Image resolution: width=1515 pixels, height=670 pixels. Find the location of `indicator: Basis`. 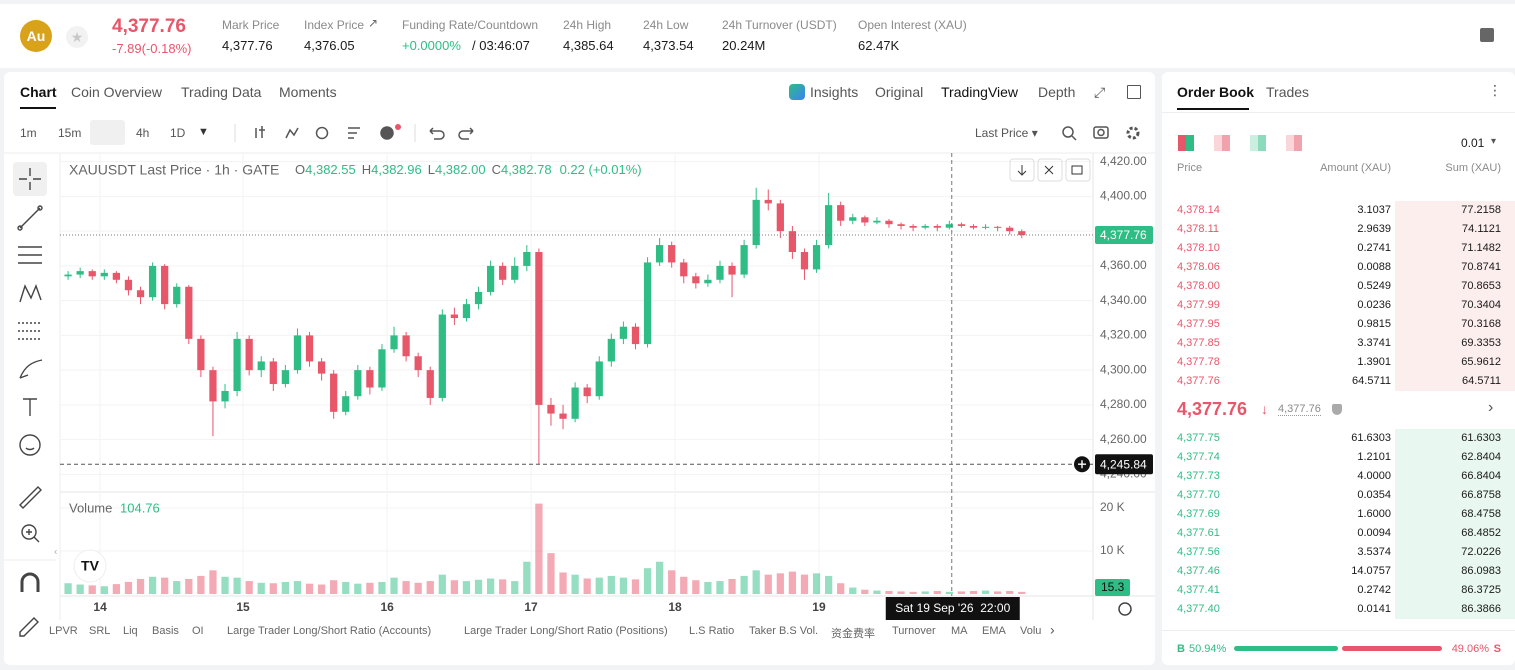

indicator: Basis is located at coordinates (165, 631).